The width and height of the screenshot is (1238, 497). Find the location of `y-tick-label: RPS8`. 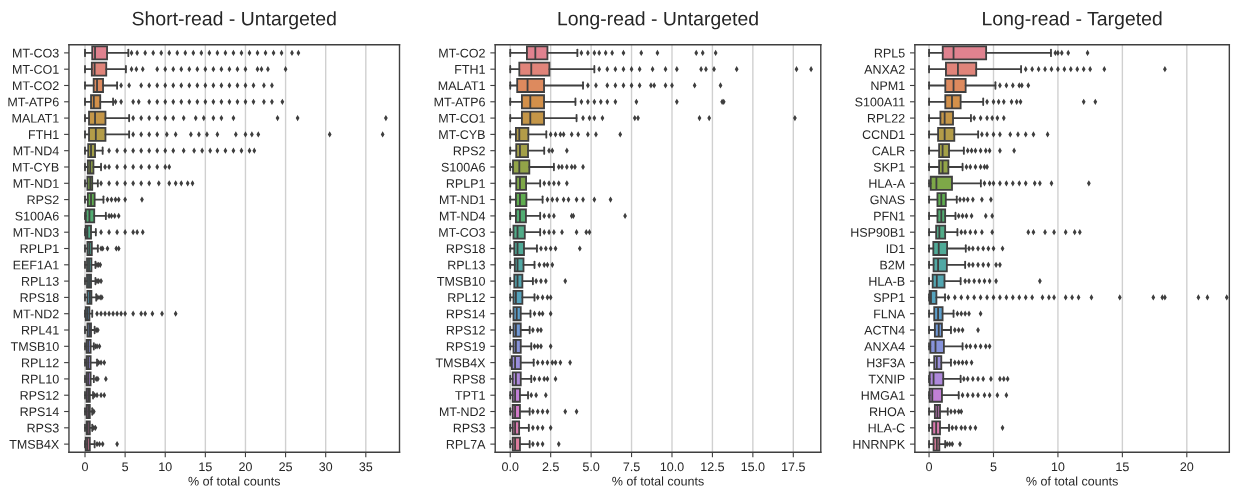

y-tick-label: RPS8 is located at coordinates (469, 379).